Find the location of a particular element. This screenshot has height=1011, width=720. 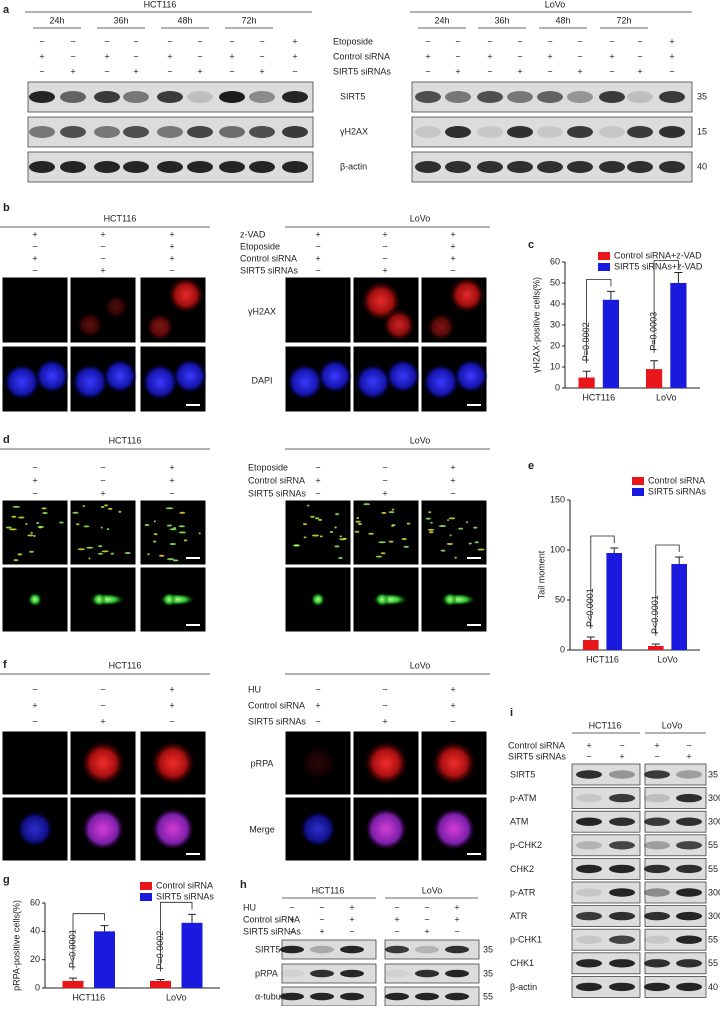

error-bar is located at coordinates (73, 979).